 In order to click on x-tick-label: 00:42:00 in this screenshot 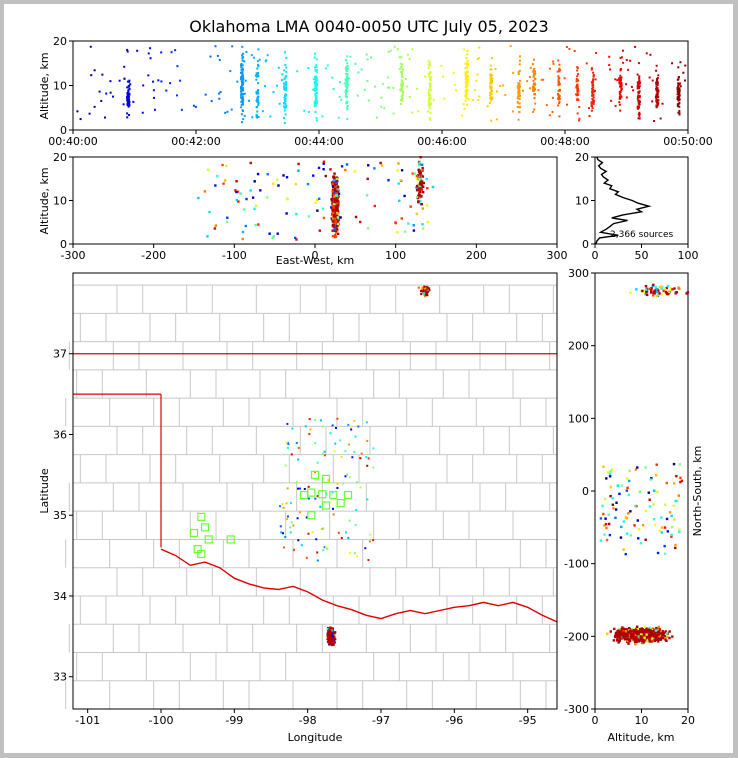, I will do `click(195, 141)`.